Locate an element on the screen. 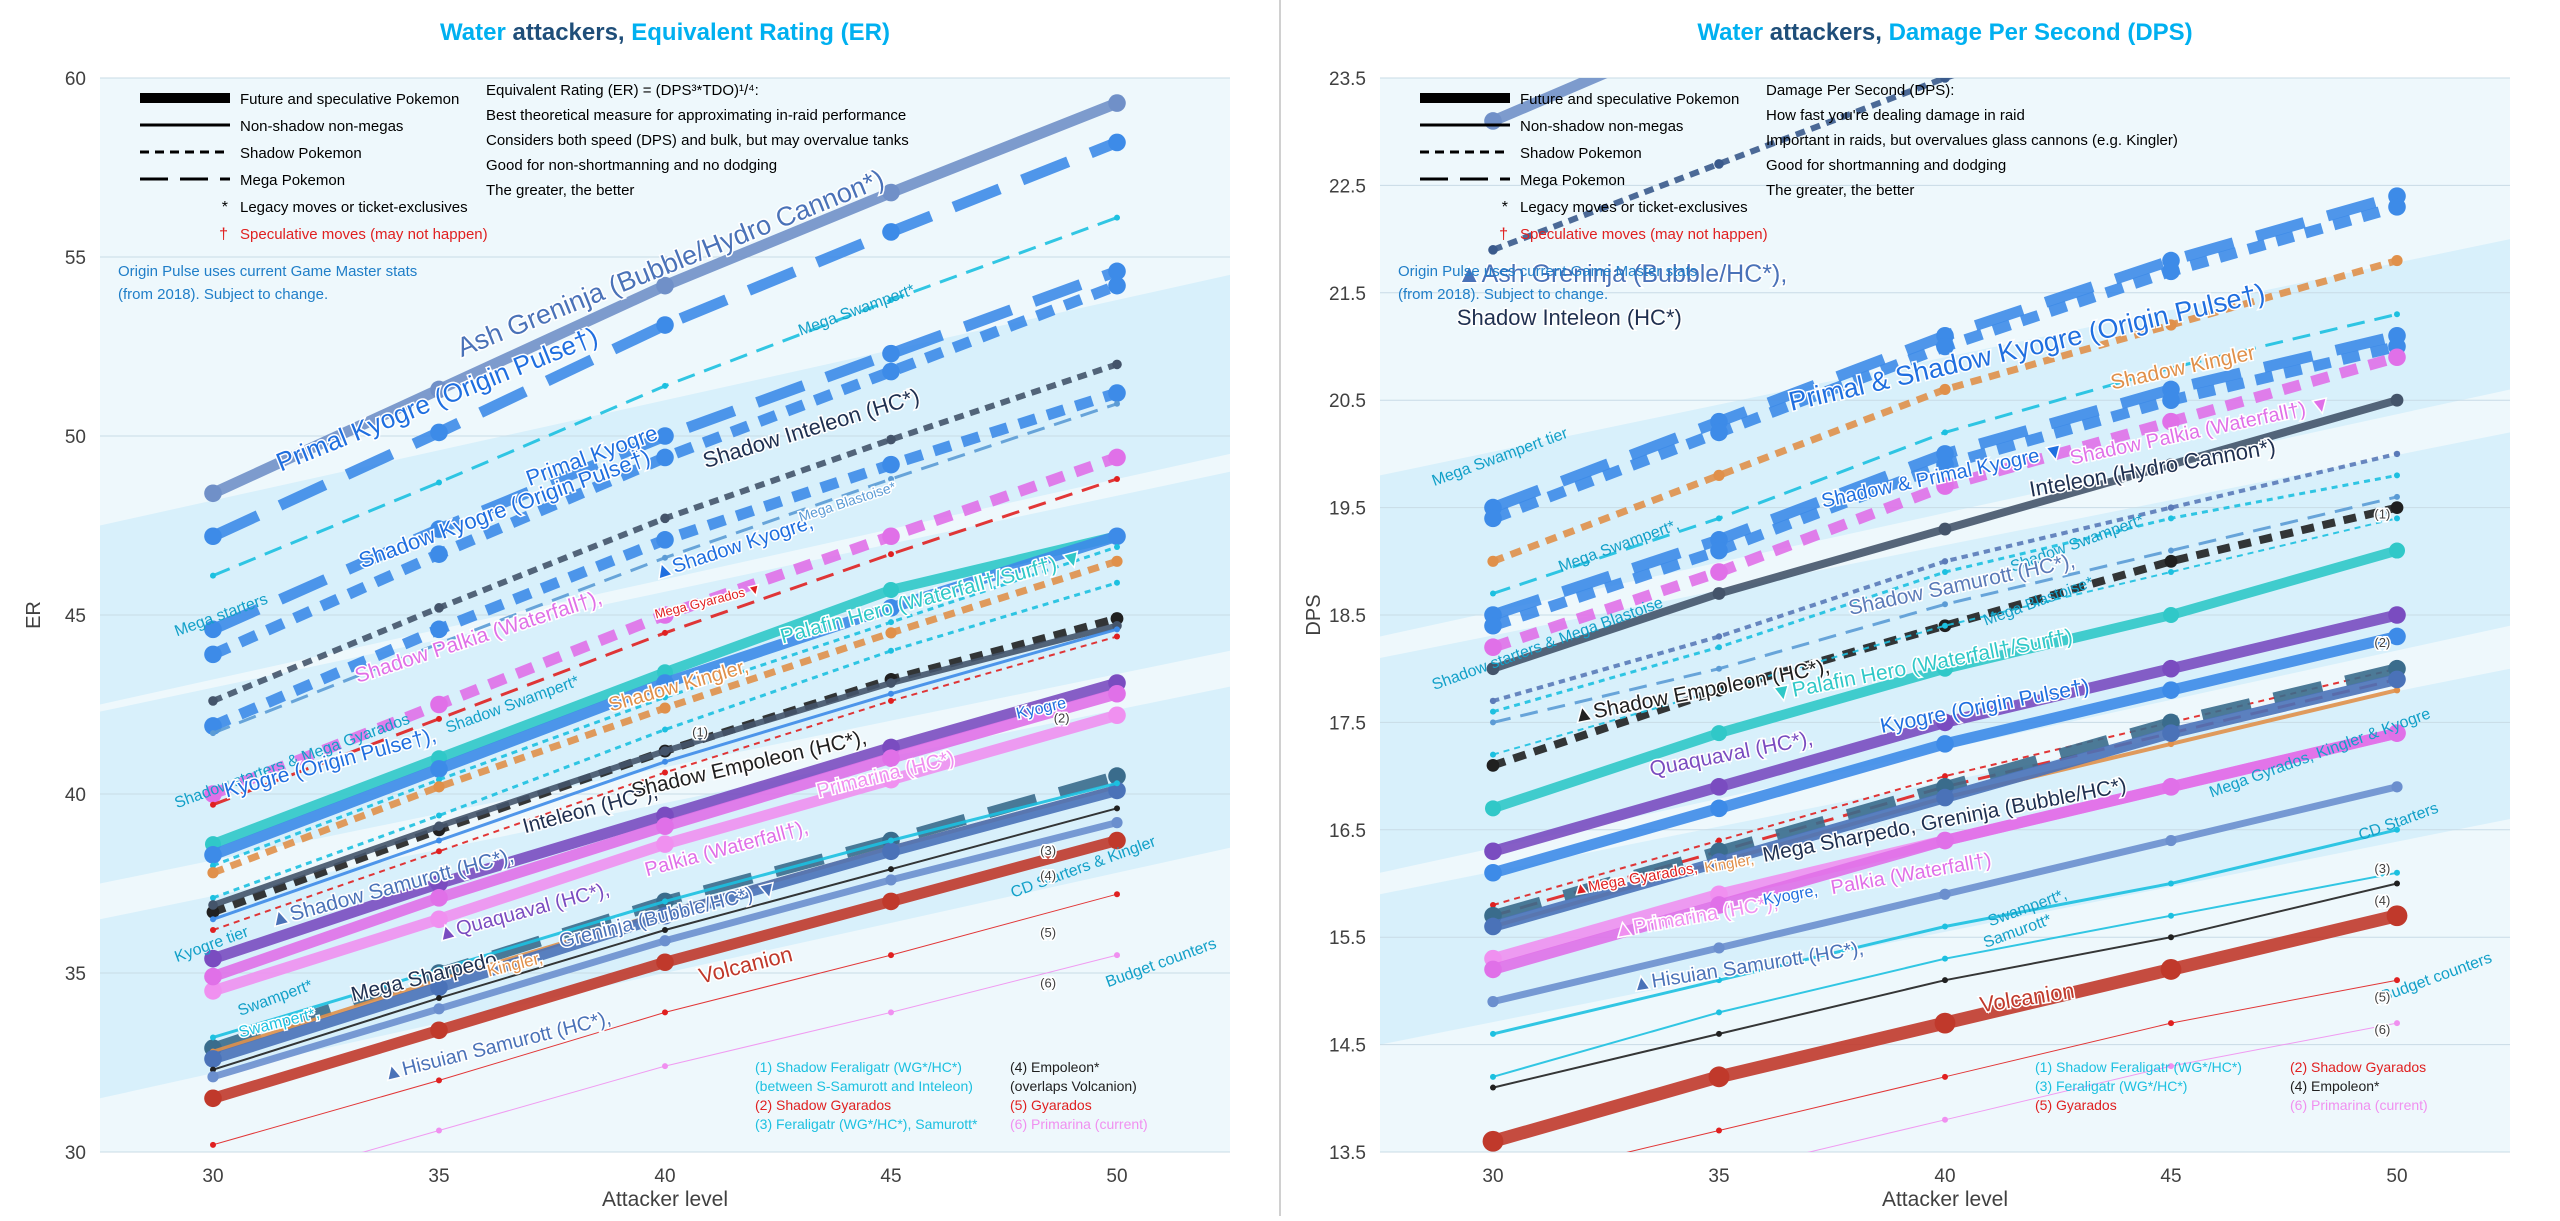 The image size is (2560, 1221). x-tick-label: 45 is located at coordinates (2170, 1176).